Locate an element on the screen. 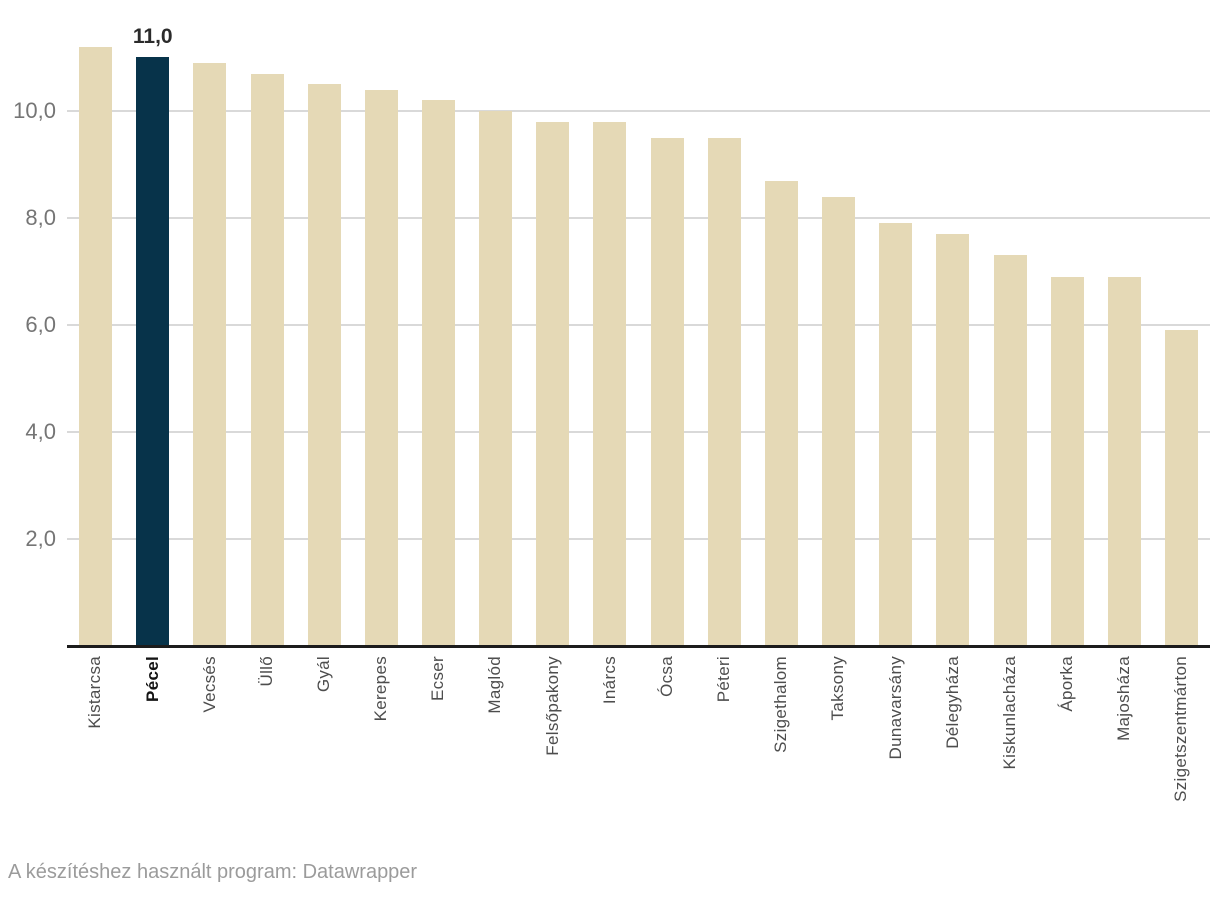  x-axis-label: Ecser is located at coordinates (438, 678).